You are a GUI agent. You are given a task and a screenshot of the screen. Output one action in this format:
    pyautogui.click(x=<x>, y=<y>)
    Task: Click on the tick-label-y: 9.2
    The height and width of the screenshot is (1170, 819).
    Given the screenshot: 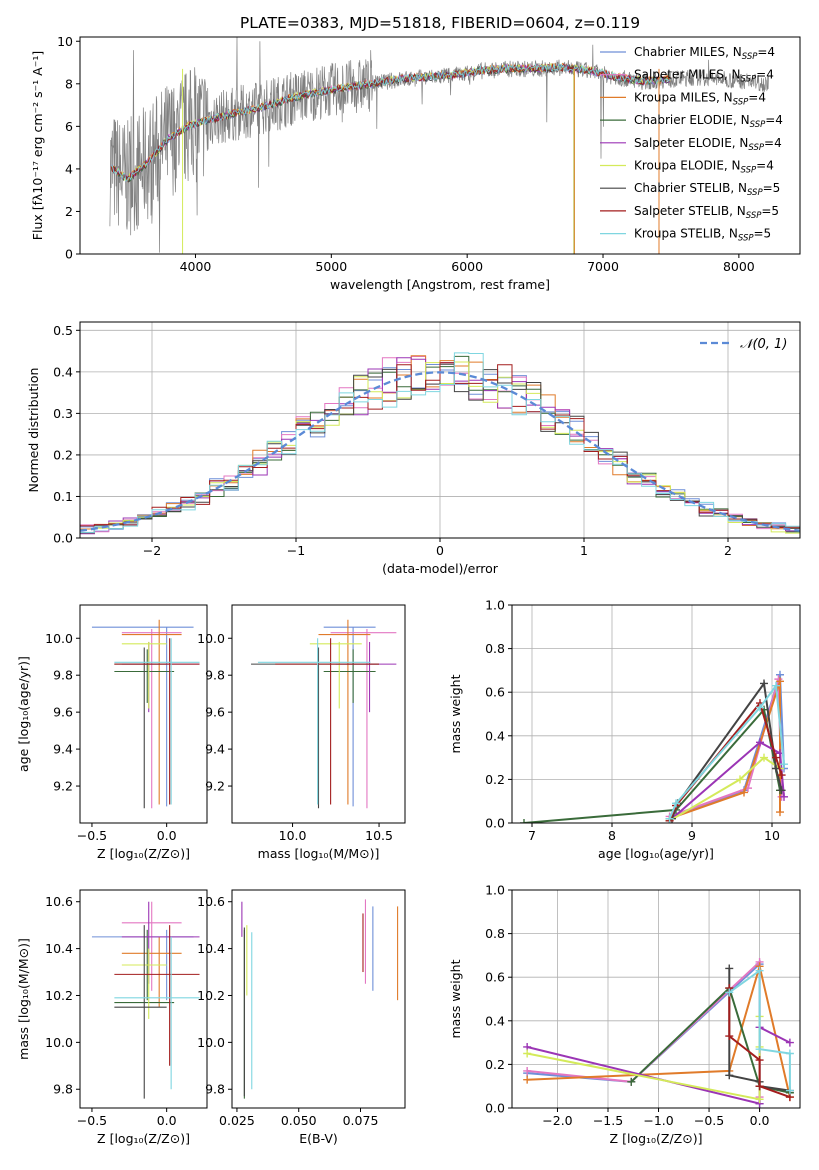 What is the action you would take?
    pyautogui.click(x=63, y=786)
    